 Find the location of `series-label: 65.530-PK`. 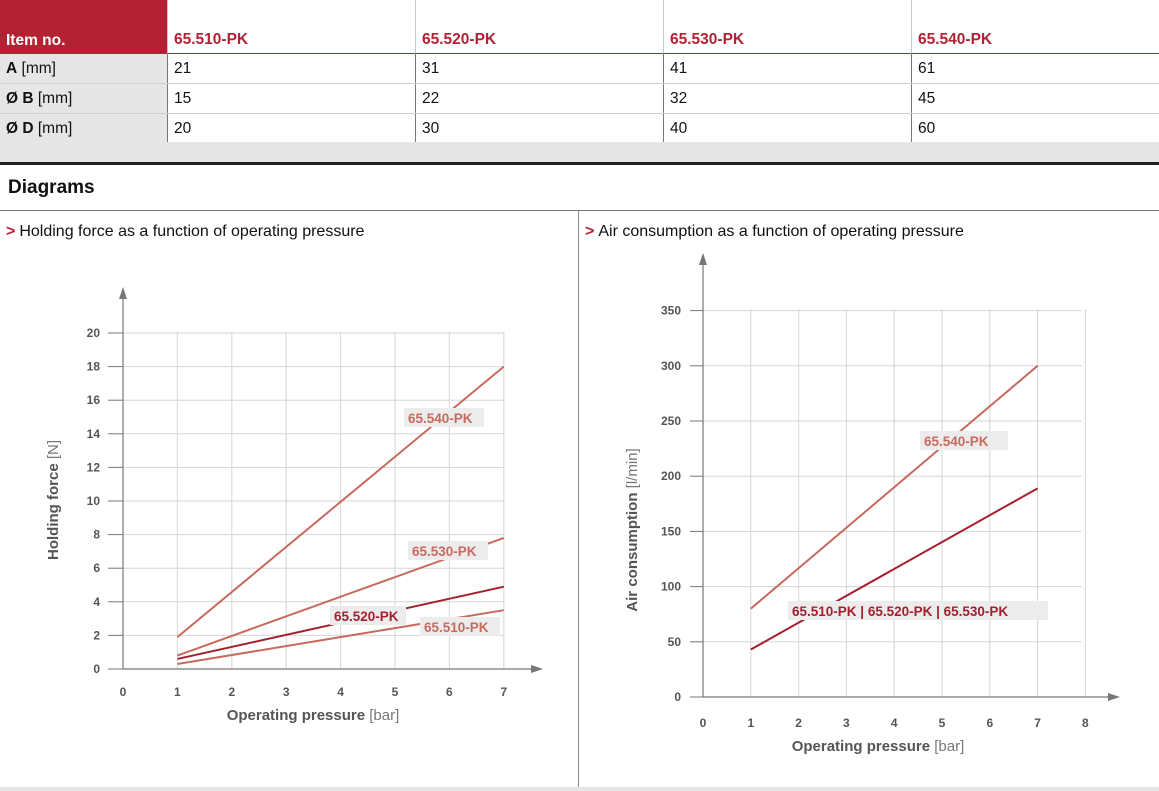

series-label: 65.530-PK is located at coordinates (444, 551).